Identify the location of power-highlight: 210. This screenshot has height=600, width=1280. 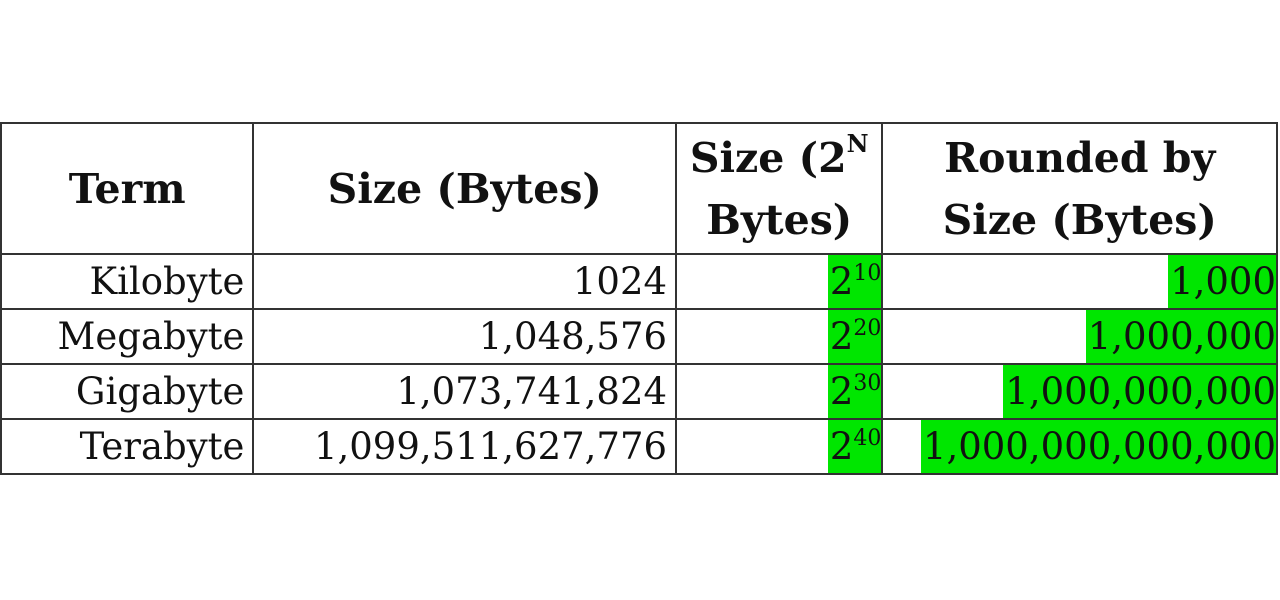
(854, 281).